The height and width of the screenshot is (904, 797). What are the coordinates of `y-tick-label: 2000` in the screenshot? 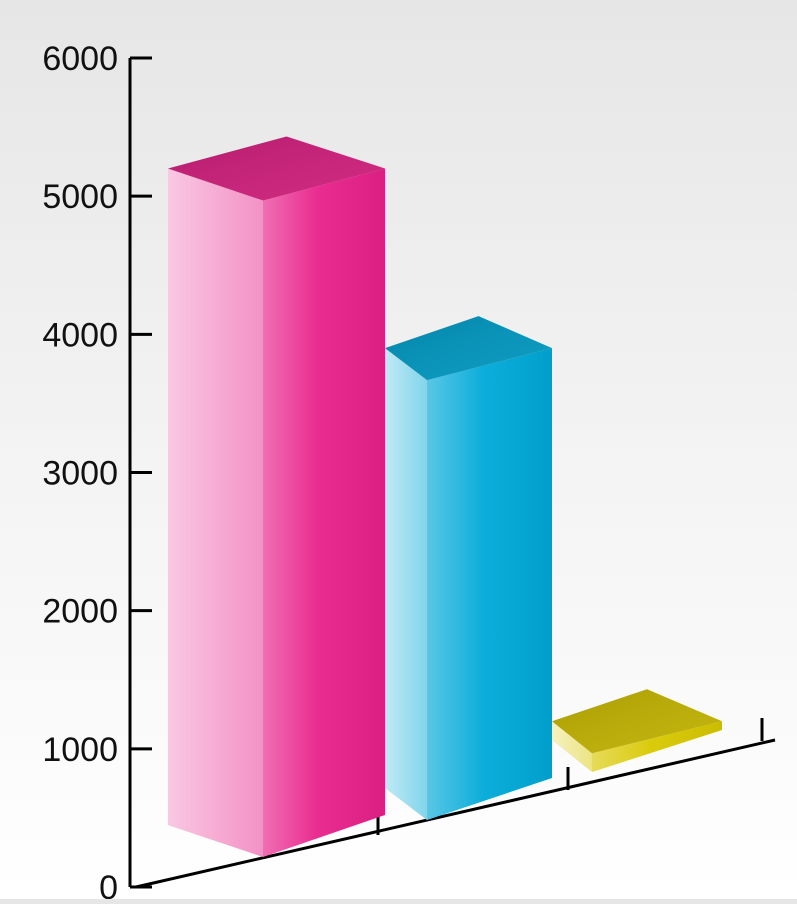 It's located at (80, 612).